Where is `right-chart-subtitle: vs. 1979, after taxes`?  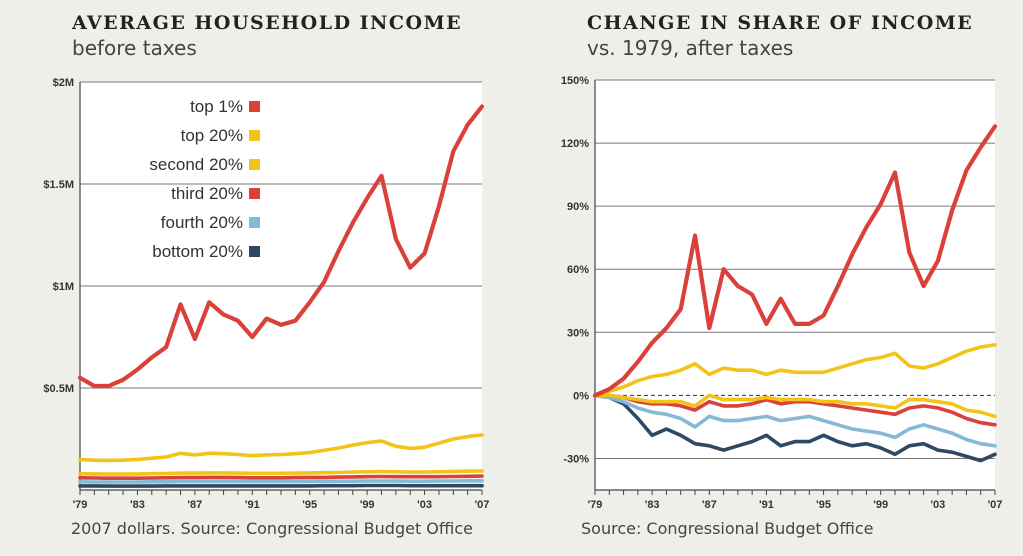
right-chart-subtitle: vs. 1979, after taxes is located at coordinates (690, 48).